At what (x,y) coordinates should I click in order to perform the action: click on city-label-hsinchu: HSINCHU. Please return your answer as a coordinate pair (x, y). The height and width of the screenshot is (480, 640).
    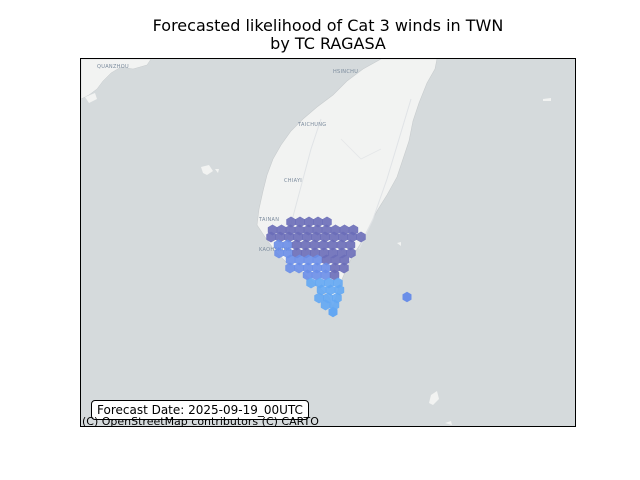
    Looking at the image, I should click on (345, 72).